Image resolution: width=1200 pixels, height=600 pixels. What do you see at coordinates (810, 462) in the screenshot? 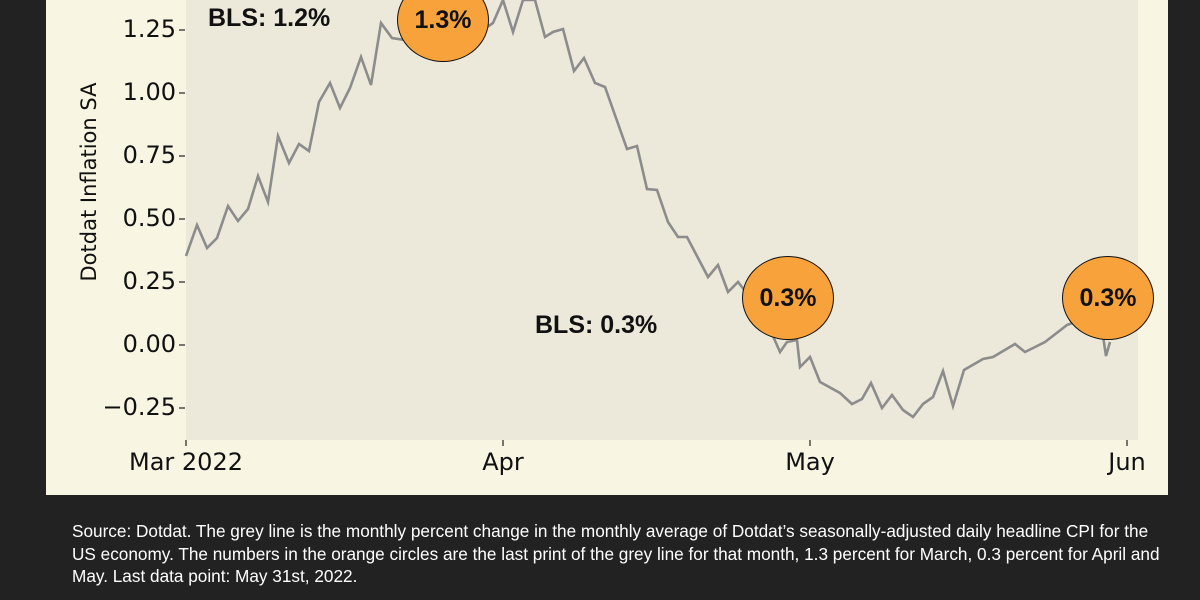
I see `x-tick-label: May` at bounding box center [810, 462].